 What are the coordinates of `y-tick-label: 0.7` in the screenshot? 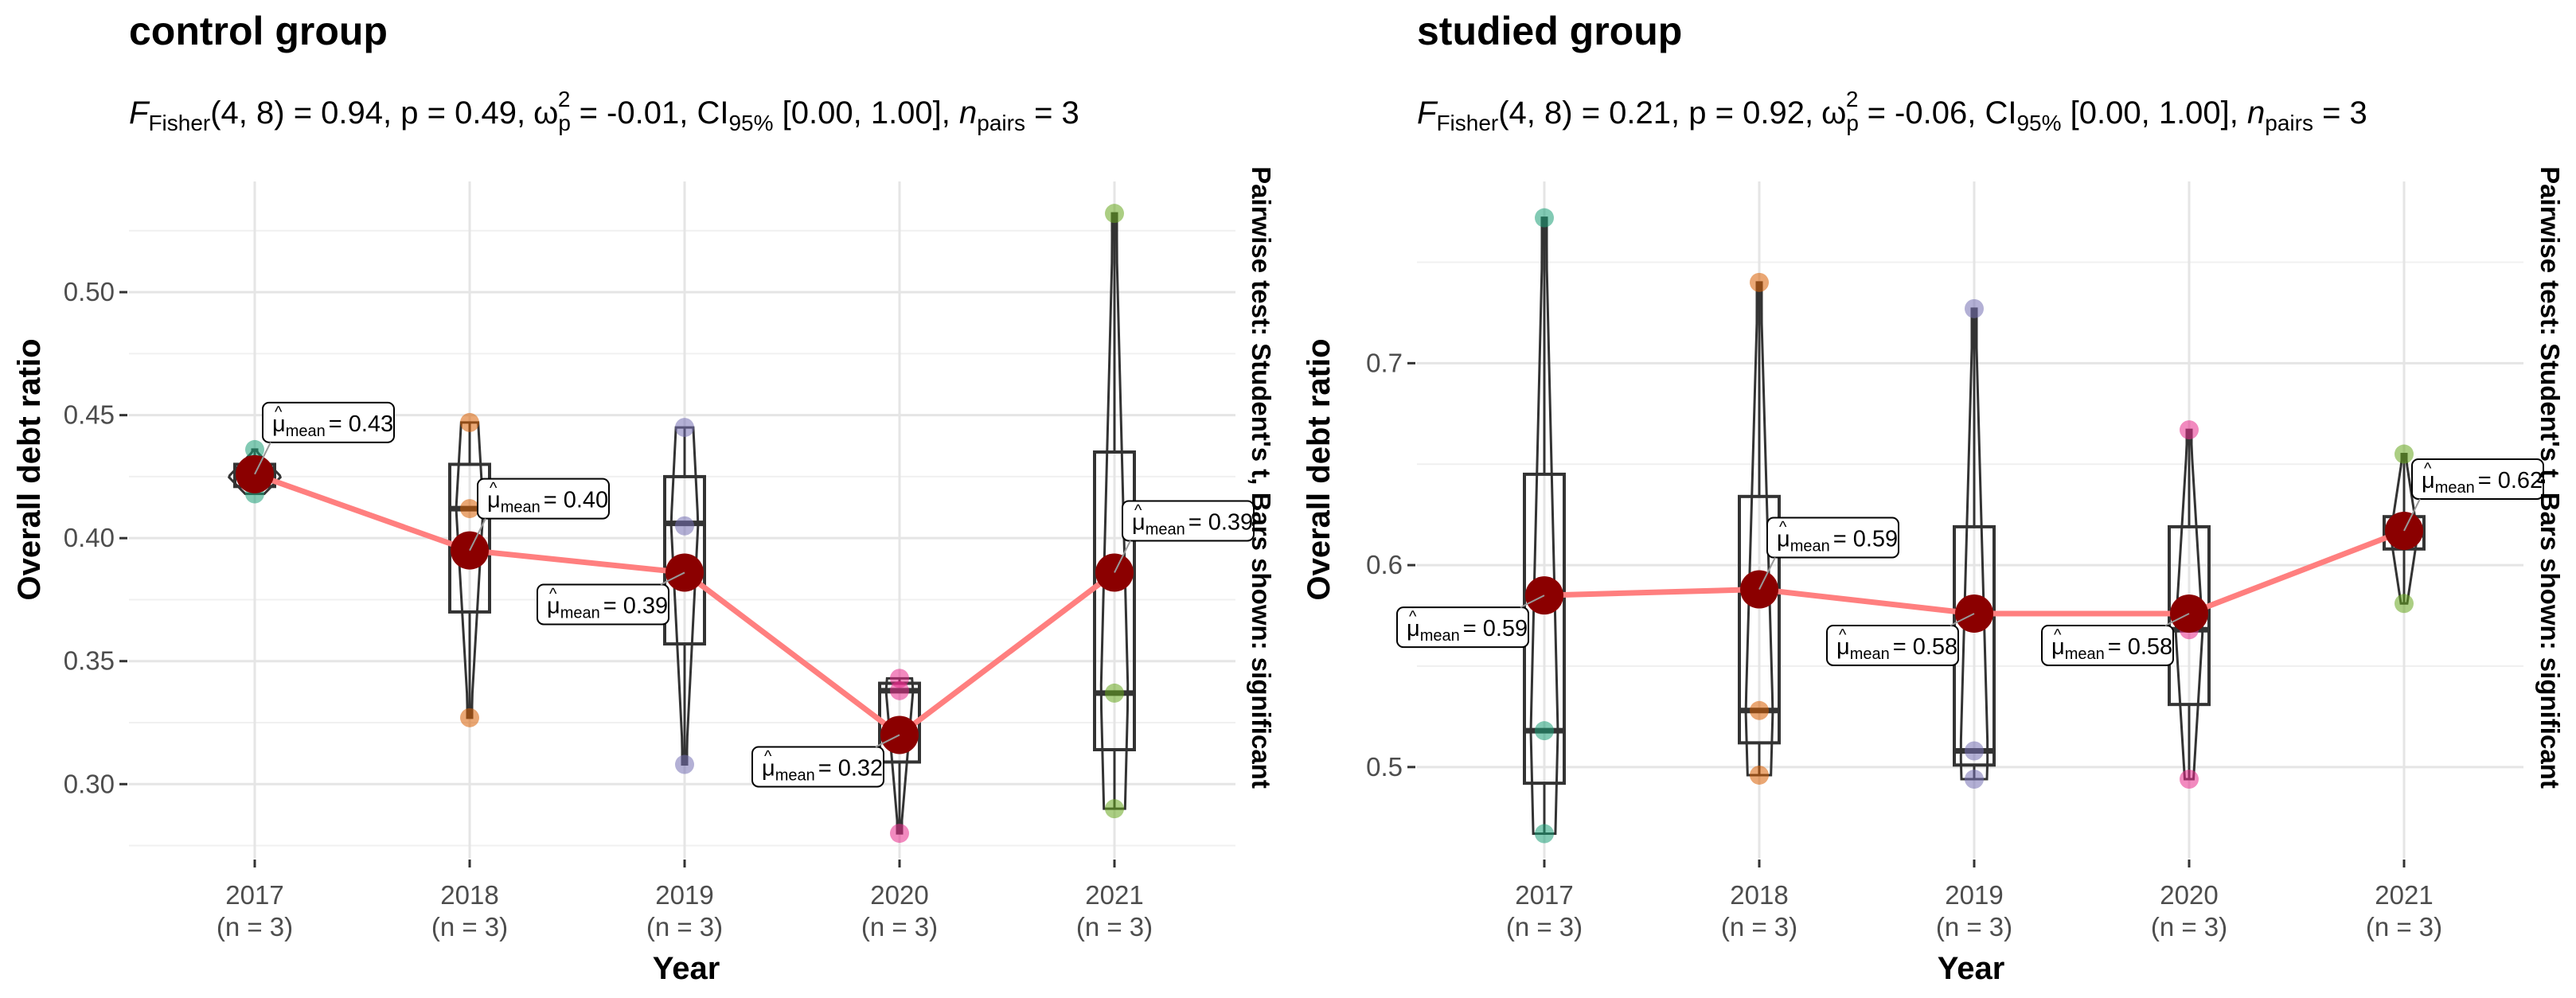 It's located at (1384, 362).